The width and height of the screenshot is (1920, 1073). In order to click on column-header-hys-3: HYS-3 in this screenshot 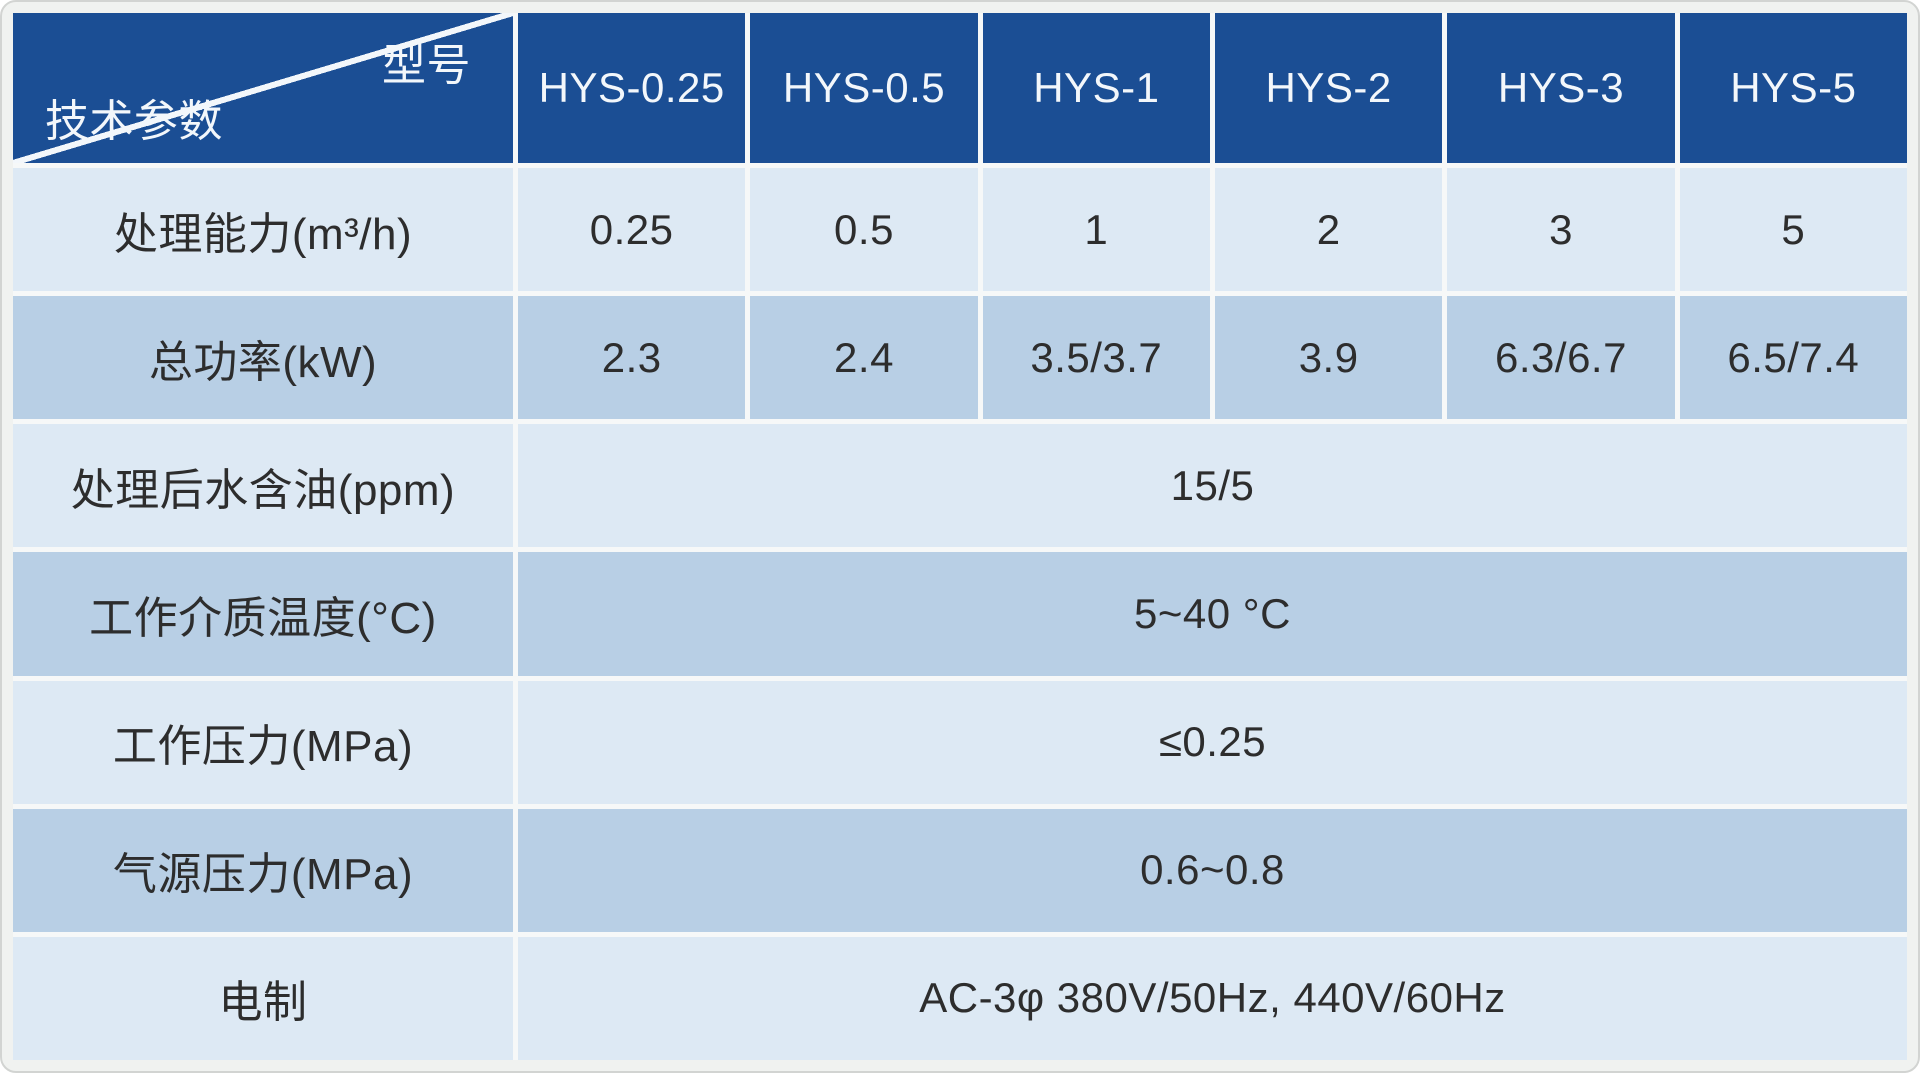, I will do `click(1561, 88)`.